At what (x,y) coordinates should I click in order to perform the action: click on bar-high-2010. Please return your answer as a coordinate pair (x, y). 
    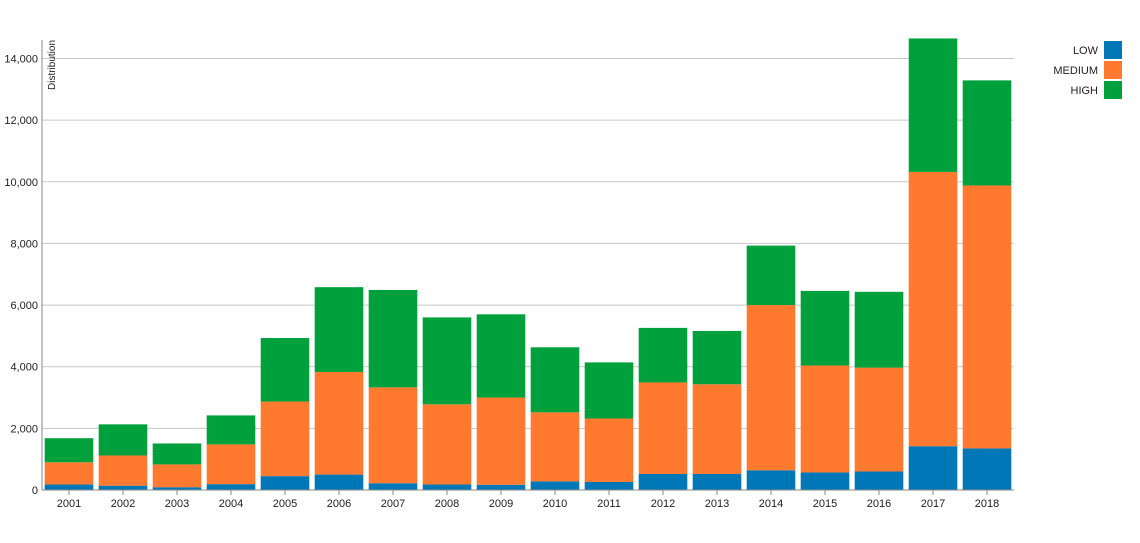
    Looking at the image, I should click on (555, 380).